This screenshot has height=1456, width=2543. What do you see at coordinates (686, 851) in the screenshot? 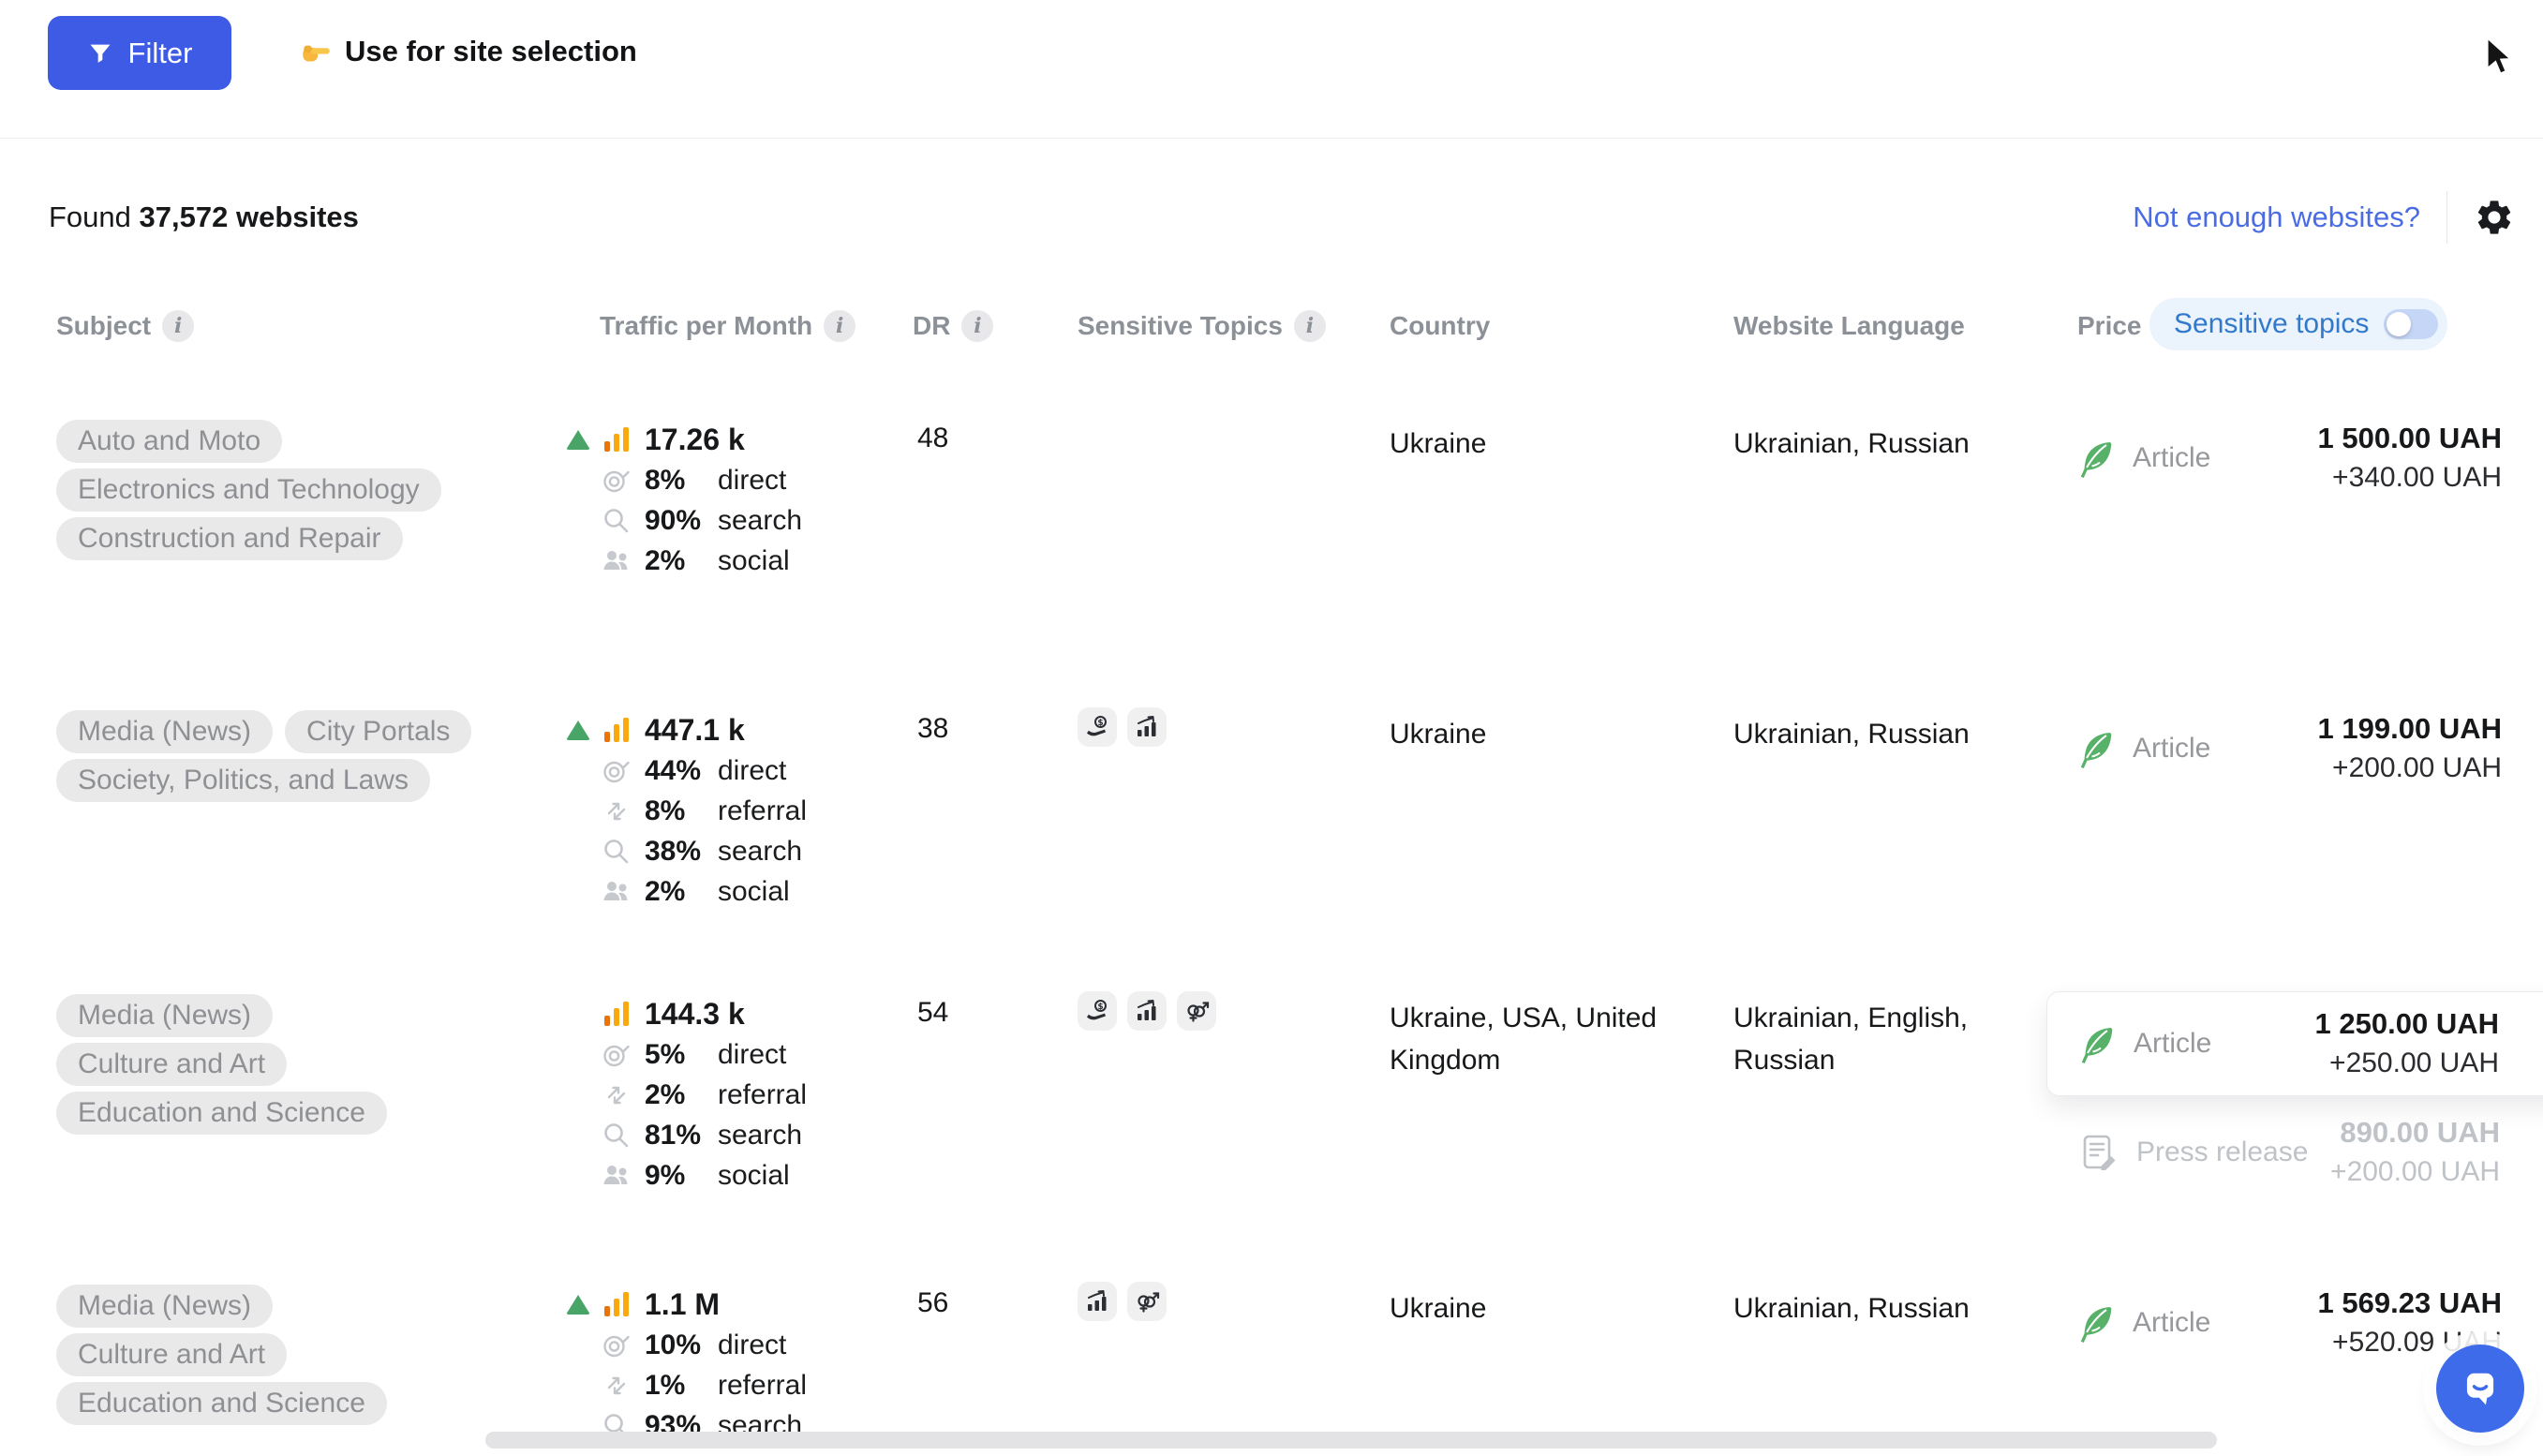
I see `traffic-source-row: 38% search` at bounding box center [686, 851].